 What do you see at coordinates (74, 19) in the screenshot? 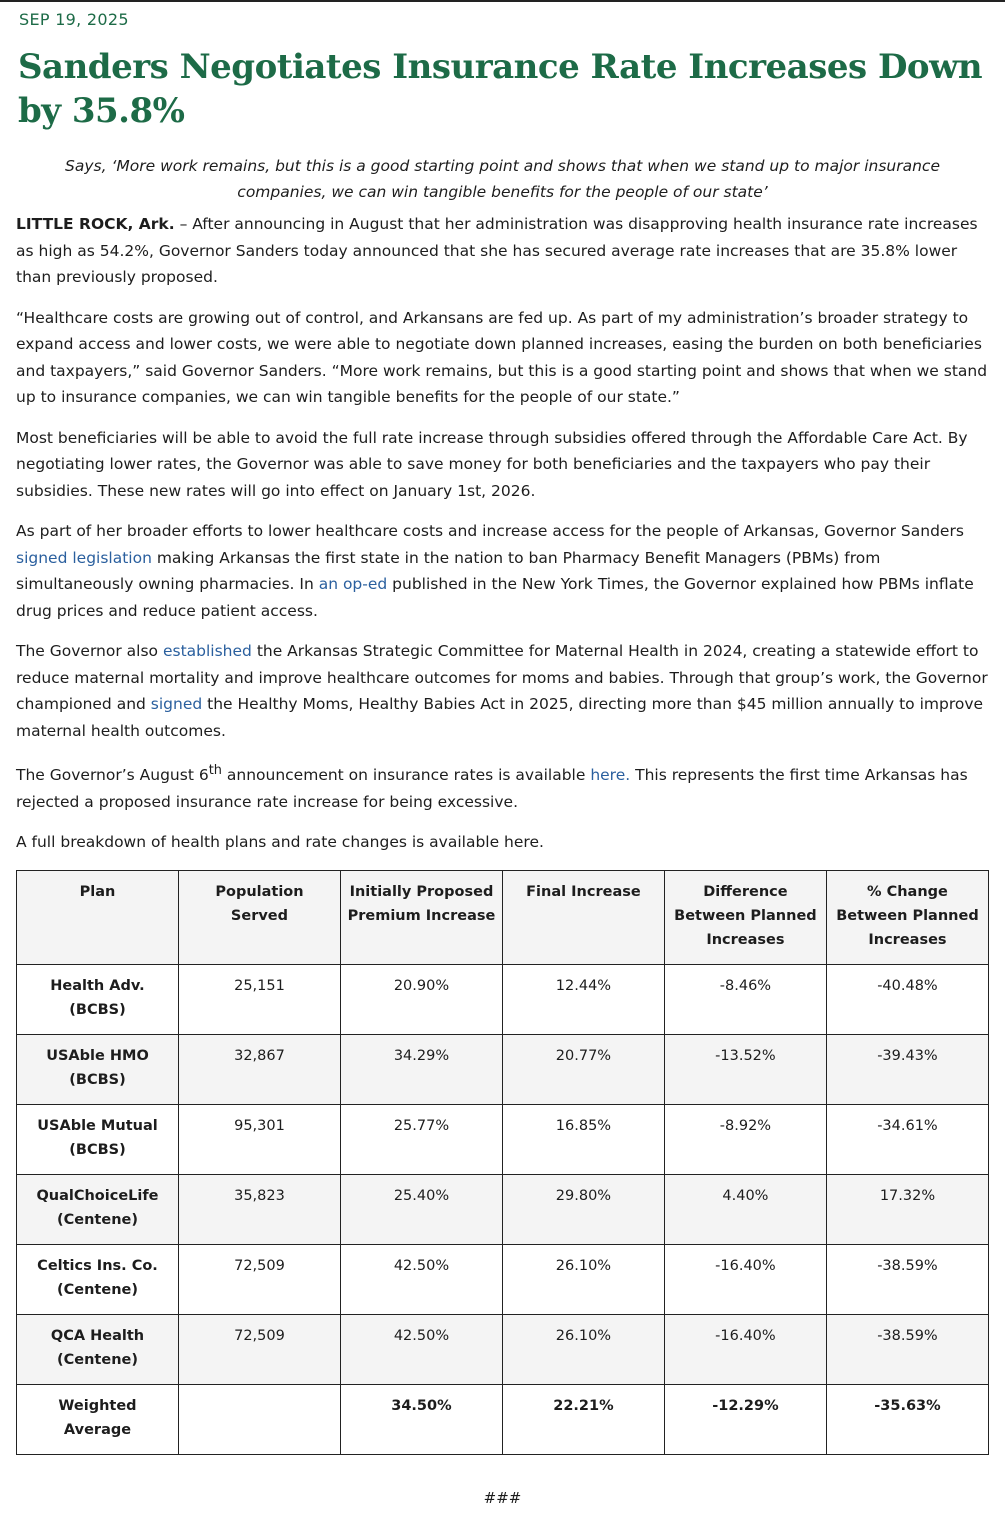
I see `article-date: SEP 19, 2025` at bounding box center [74, 19].